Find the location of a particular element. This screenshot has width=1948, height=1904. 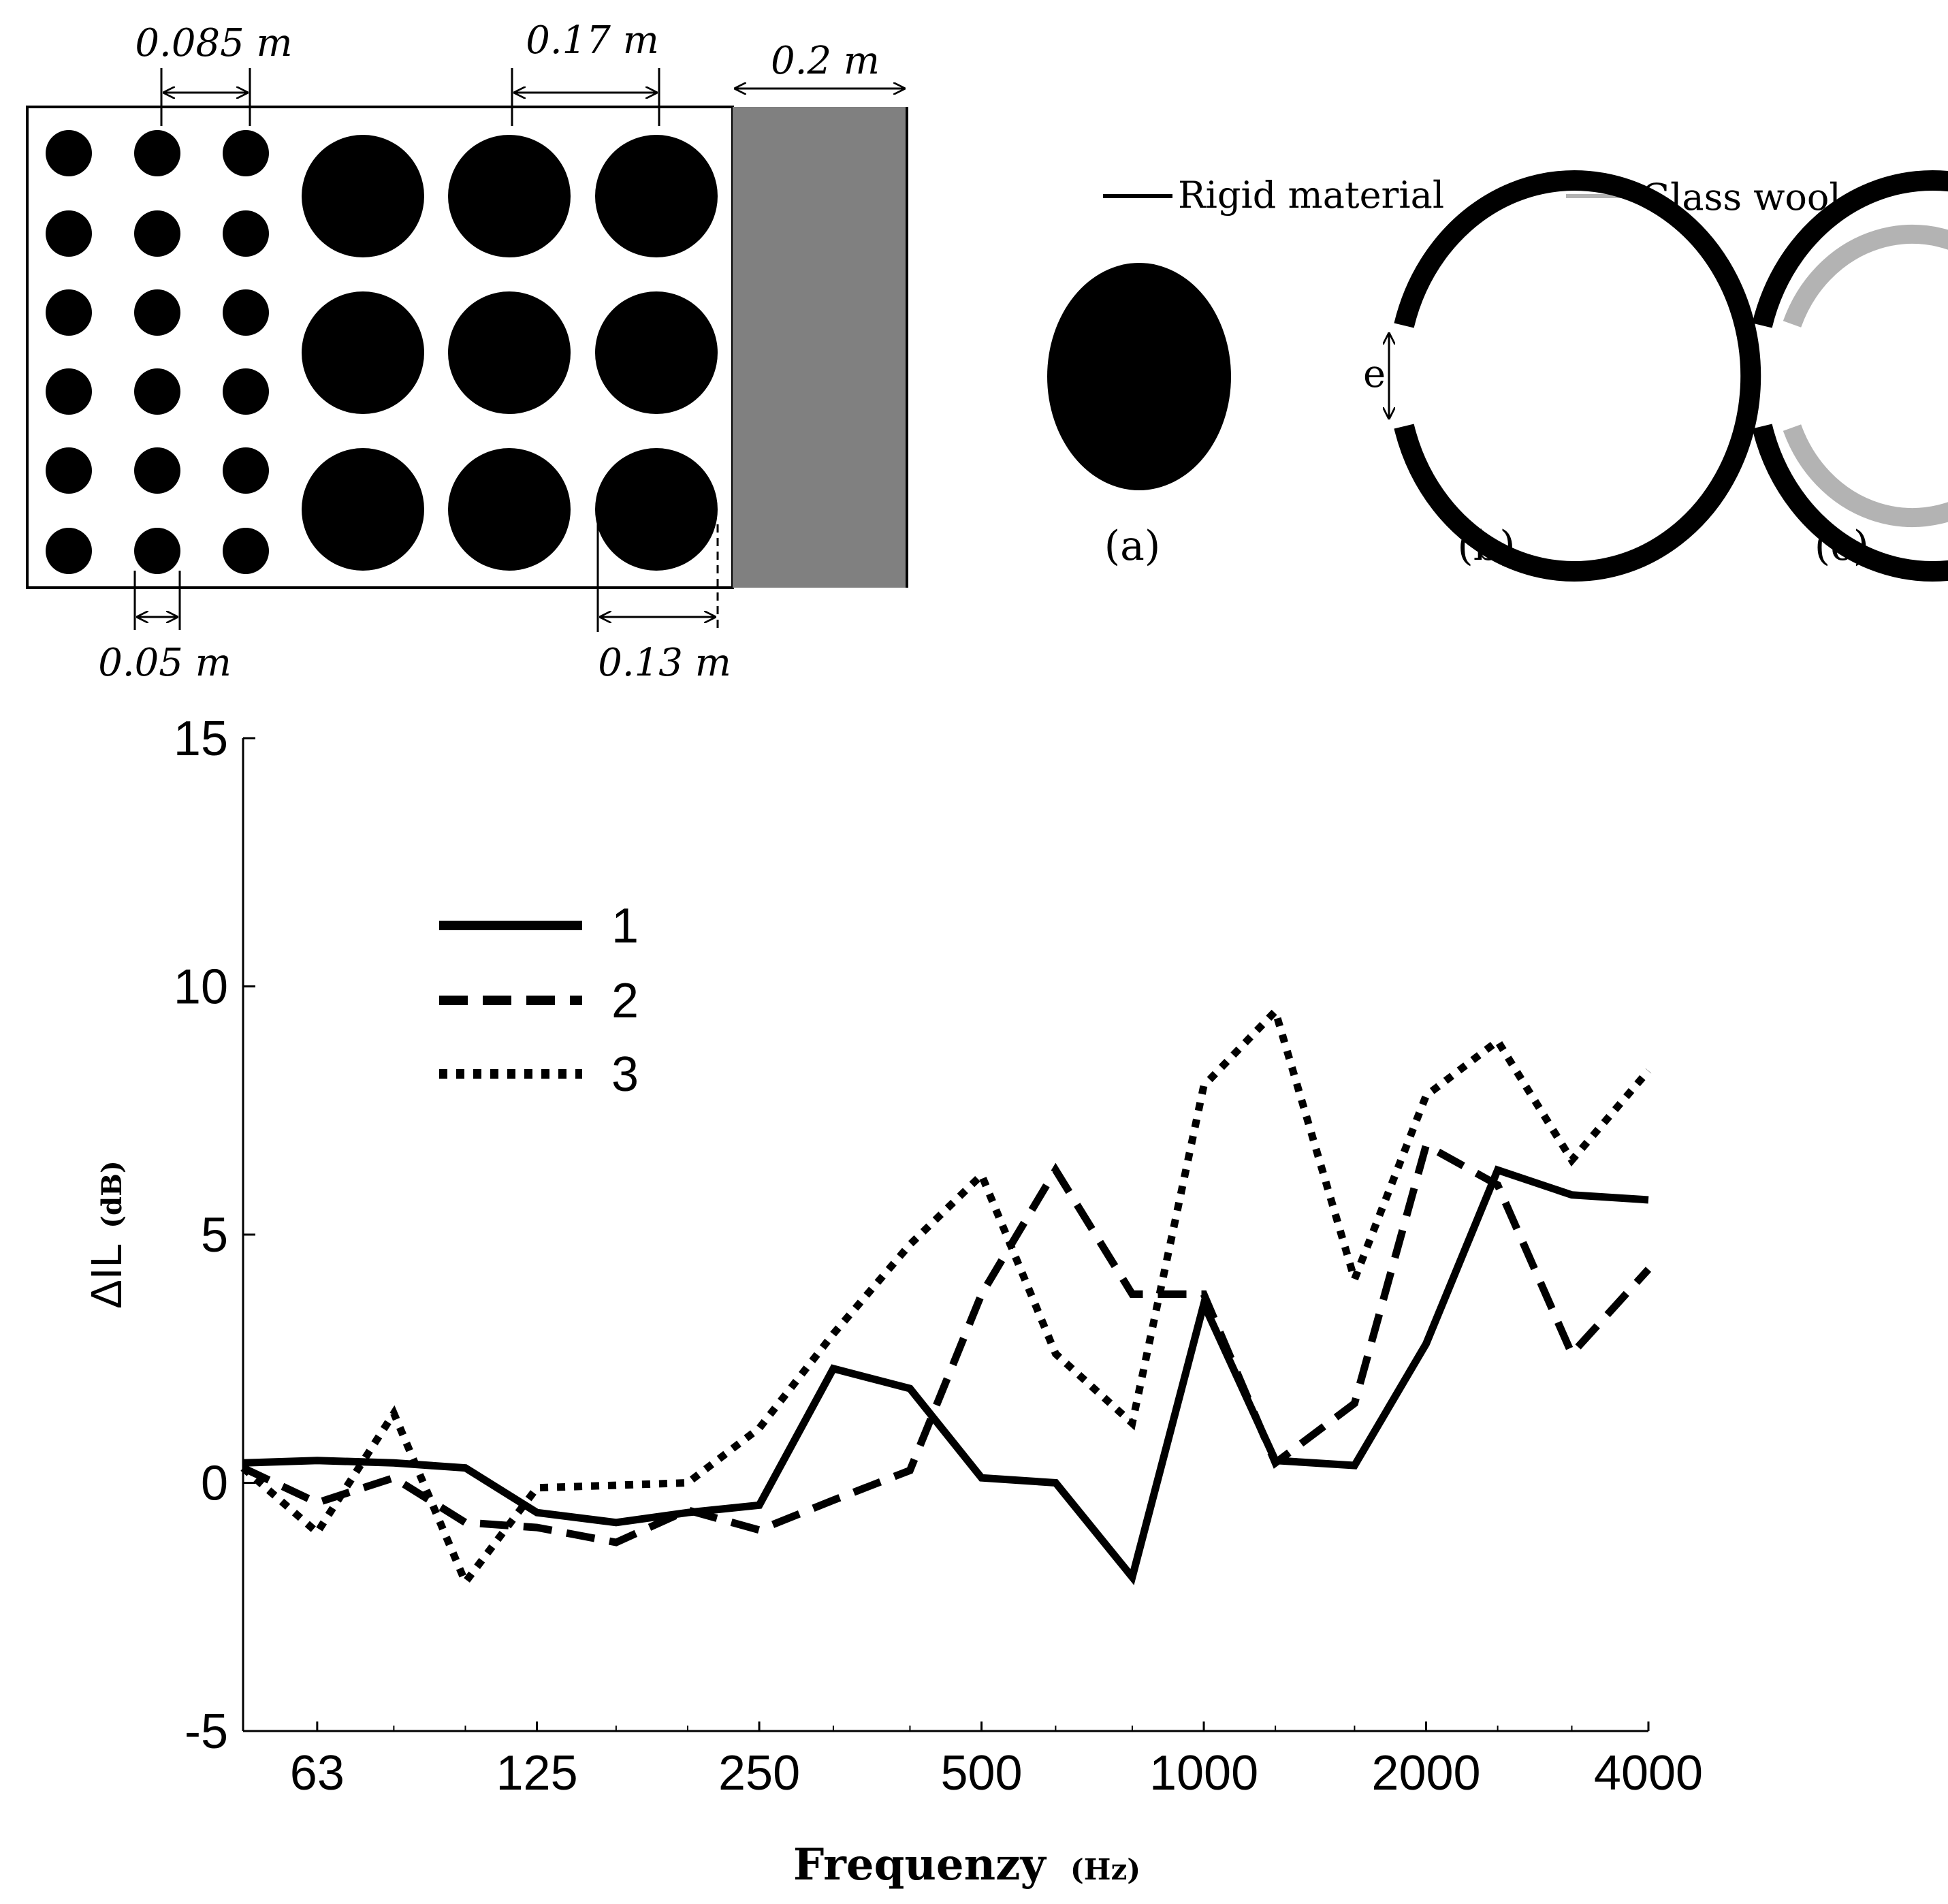

legend-label-3: 3 is located at coordinates (625, 1074).